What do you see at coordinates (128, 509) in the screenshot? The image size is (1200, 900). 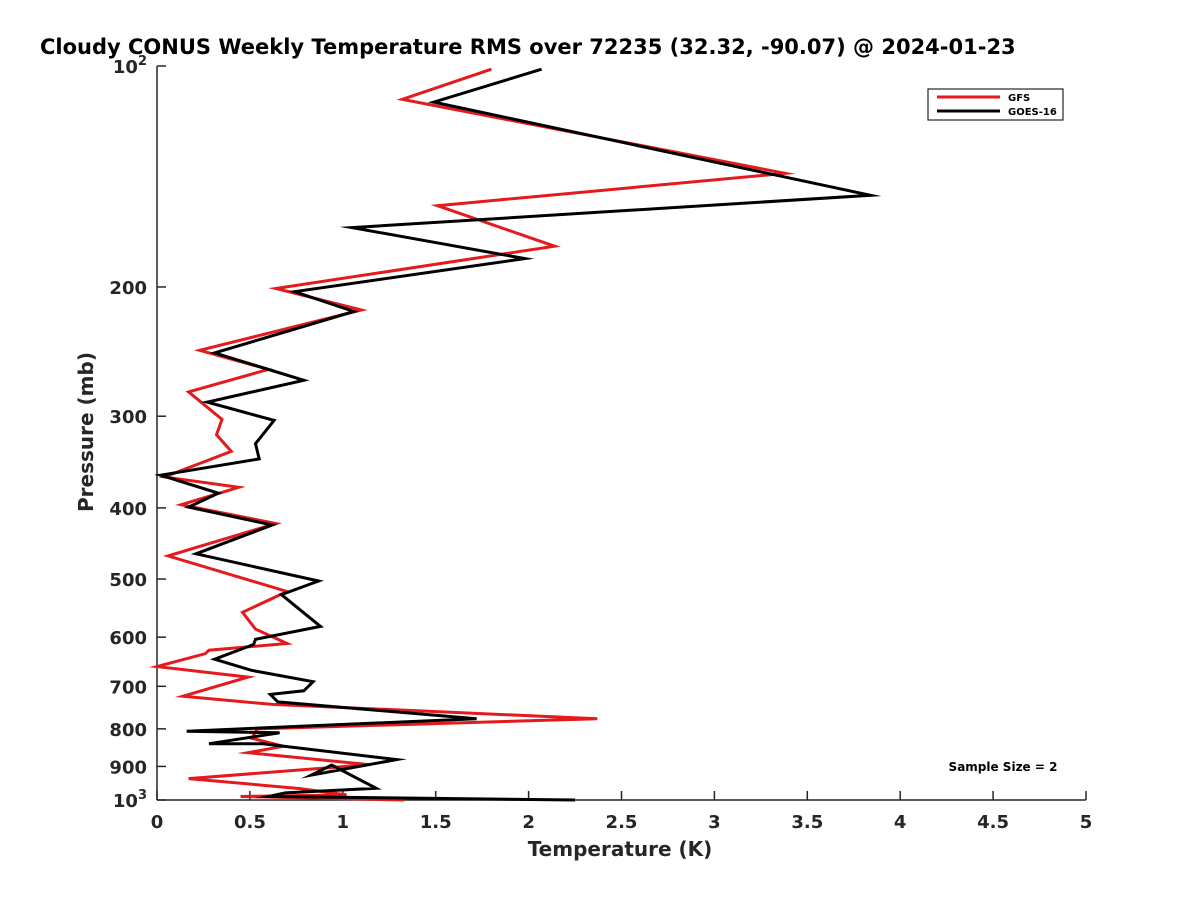 I see `y-tick-label: 400` at bounding box center [128, 509].